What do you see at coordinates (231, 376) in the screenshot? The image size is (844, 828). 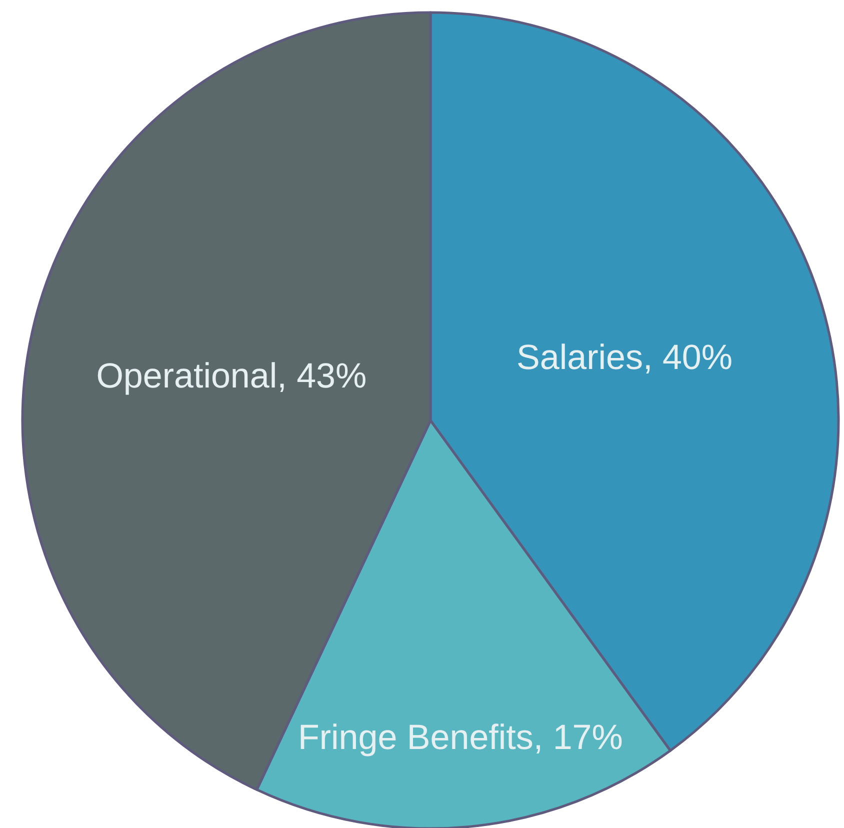 I see `slice-label: Operational, 43%` at bounding box center [231, 376].